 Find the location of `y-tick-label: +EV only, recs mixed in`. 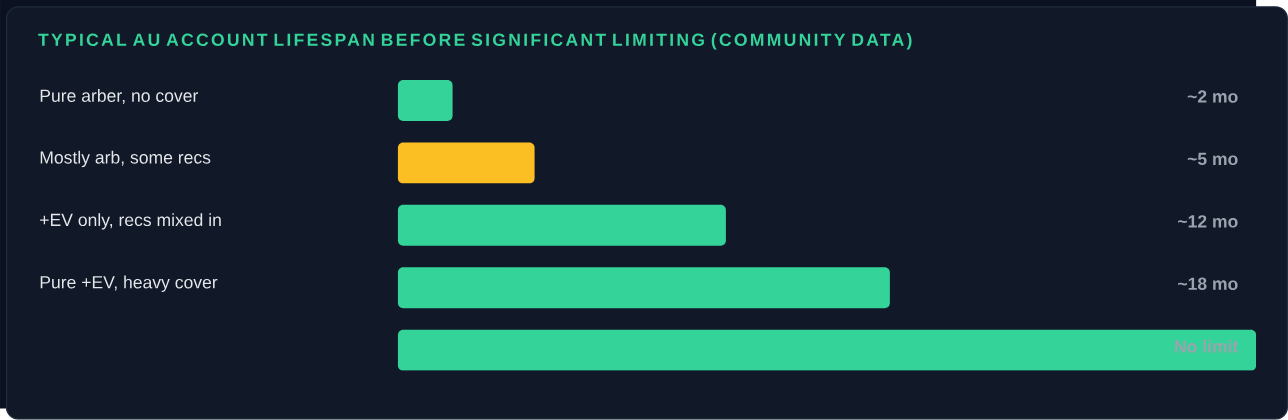

y-tick-label: +EV only, recs mixed in is located at coordinates (130, 221).